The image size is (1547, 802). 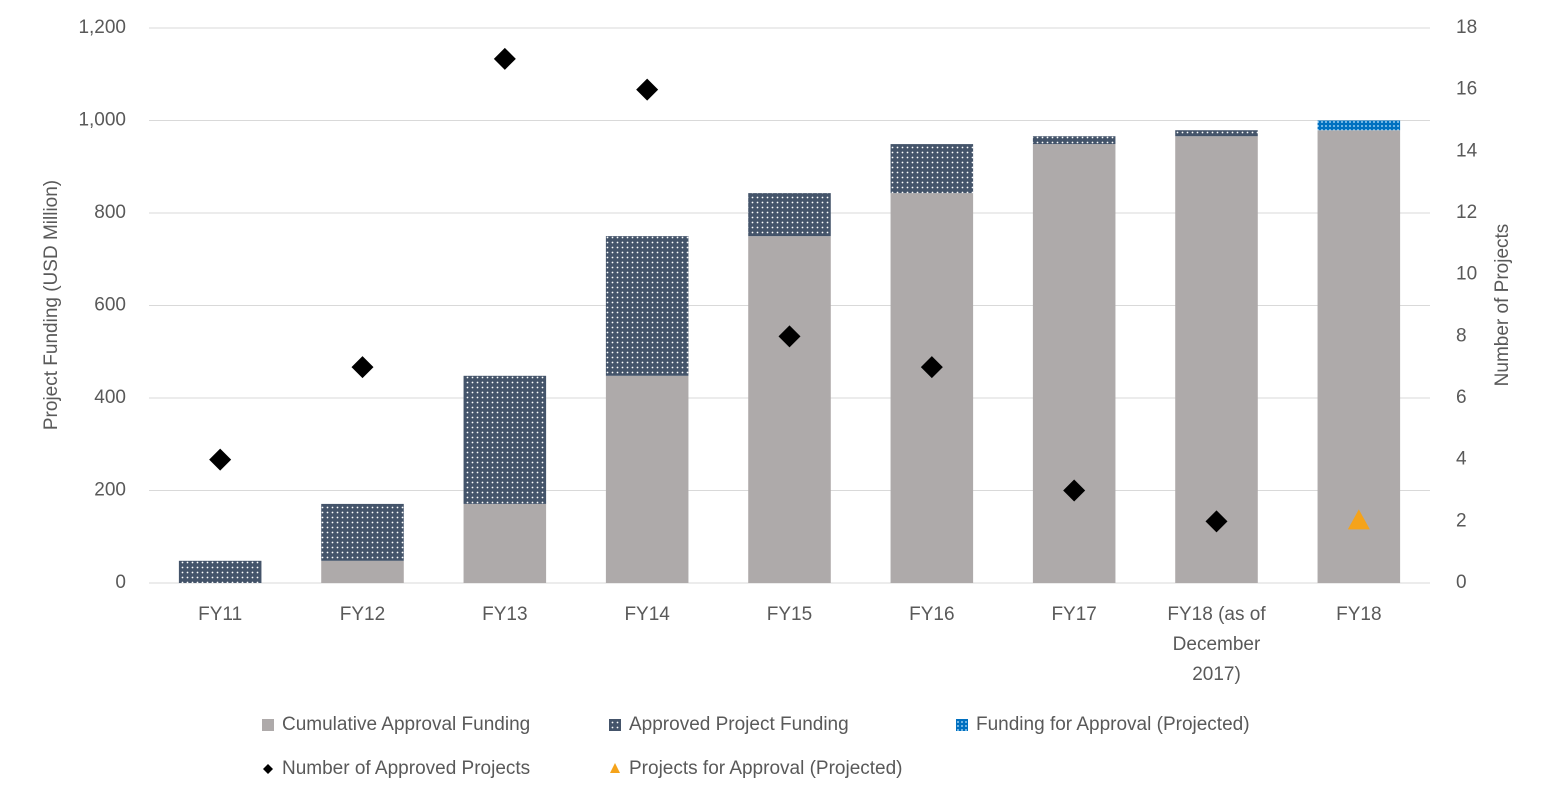 I want to click on y2-tick-label: 18, so click(x=1466, y=27).